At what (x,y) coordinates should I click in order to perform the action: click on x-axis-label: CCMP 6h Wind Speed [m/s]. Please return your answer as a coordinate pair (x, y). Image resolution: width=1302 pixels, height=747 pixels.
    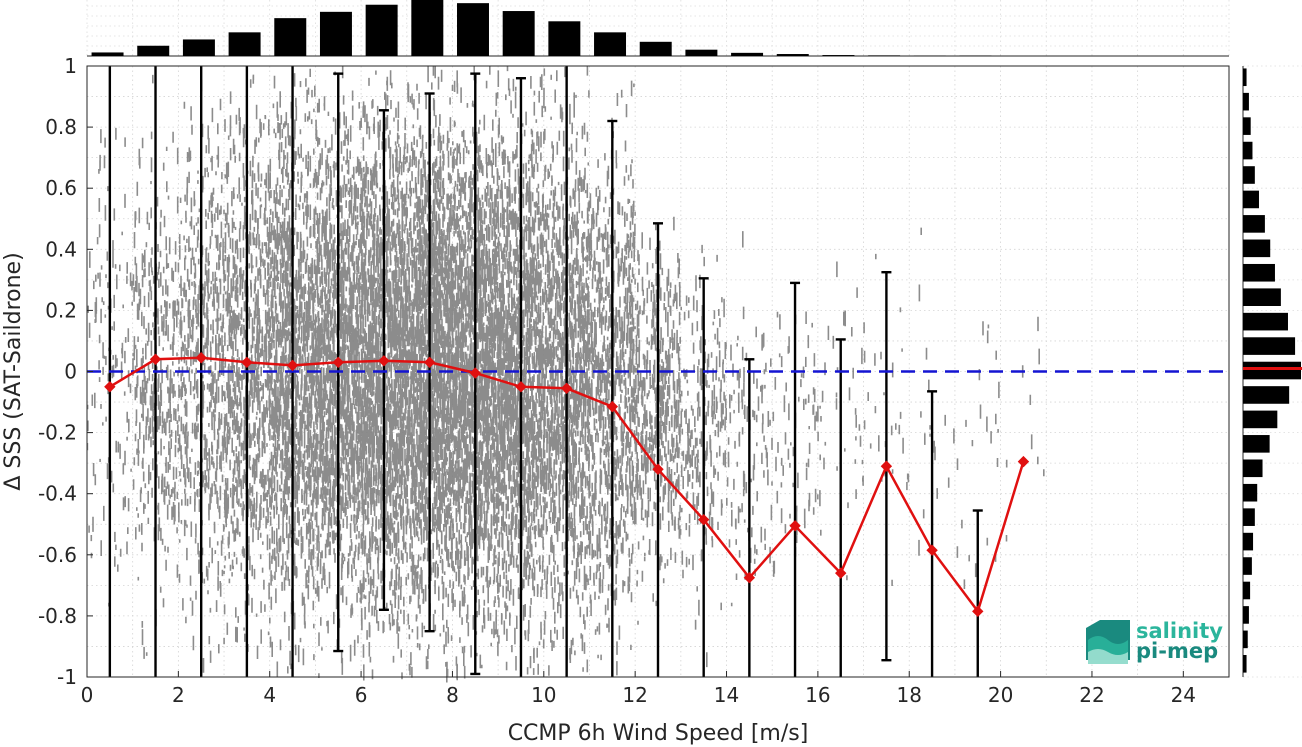
    Looking at the image, I should click on (658, 733).